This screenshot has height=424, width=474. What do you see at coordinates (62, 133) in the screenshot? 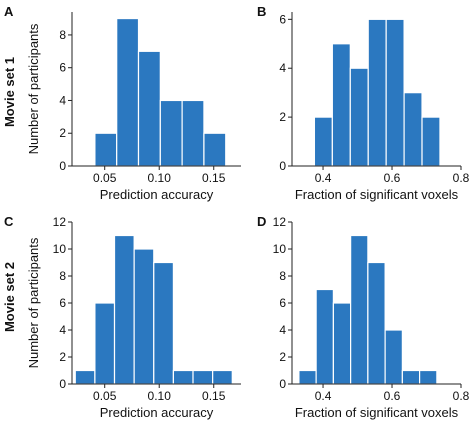
I see `y-tick-label-a-1: 2` at bounding box center [62, 133].